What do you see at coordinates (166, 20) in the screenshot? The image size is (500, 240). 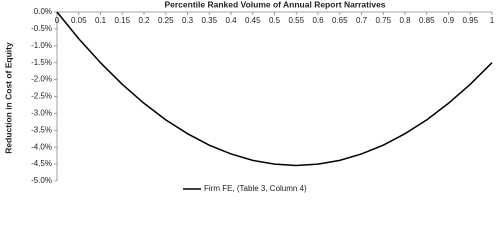 I see `x-tick-label: 0.25` at bounding box center [166, 20].